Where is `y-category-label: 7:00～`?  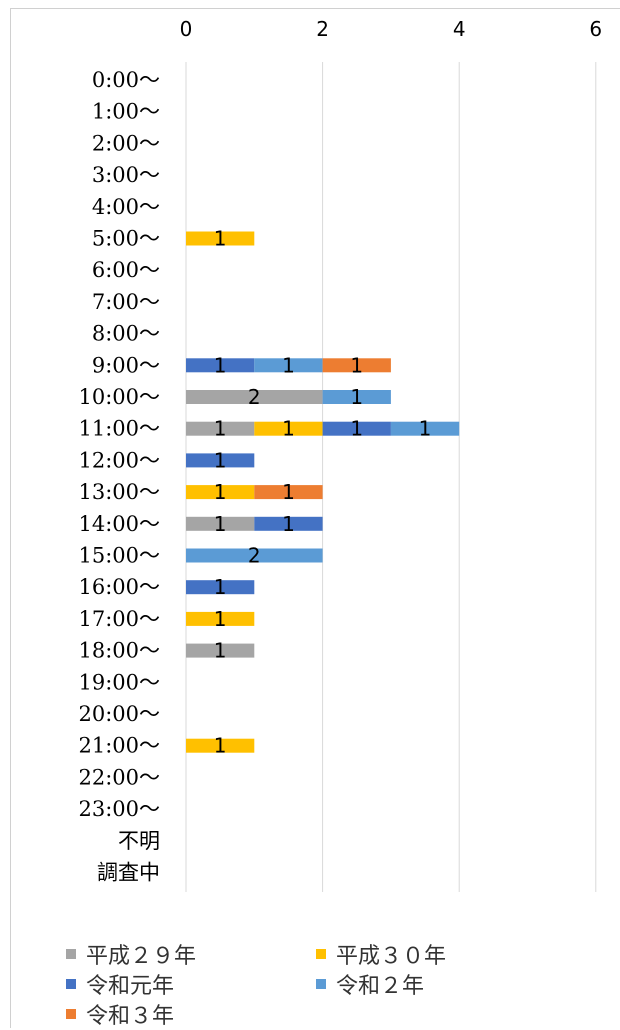 y-category-label: 7:00～ is located at coordinates (126, 302).